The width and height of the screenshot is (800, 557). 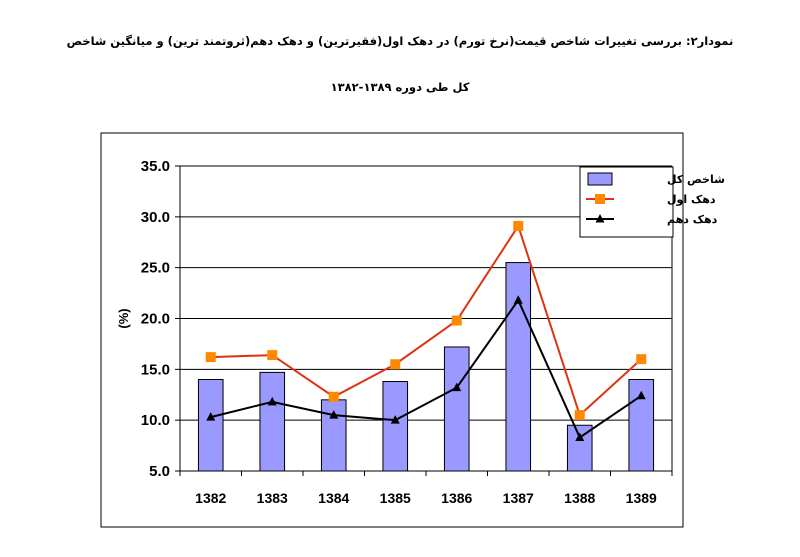 I want to click on x-tick-label: 1384, so click(x=333, y=498).